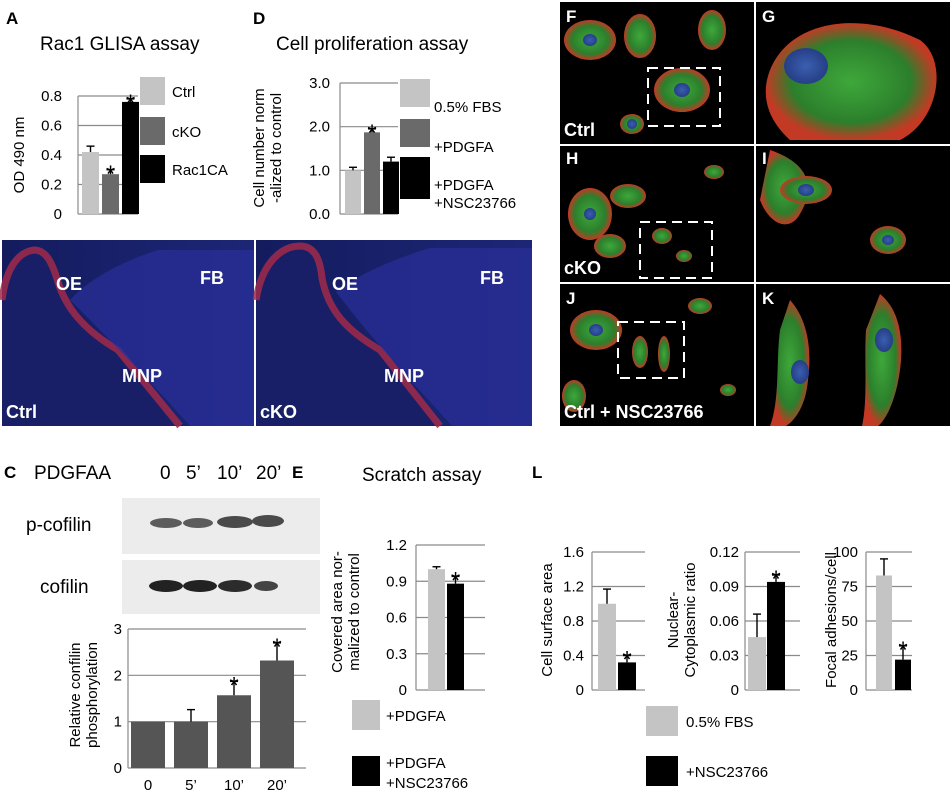 Image resolution: width=952 pixels, height=800 pixels. What do you see at coordinates (319, 214) in the screenshot?
I see `y-tick-label: 0.0` at bounding box center [319, 214].